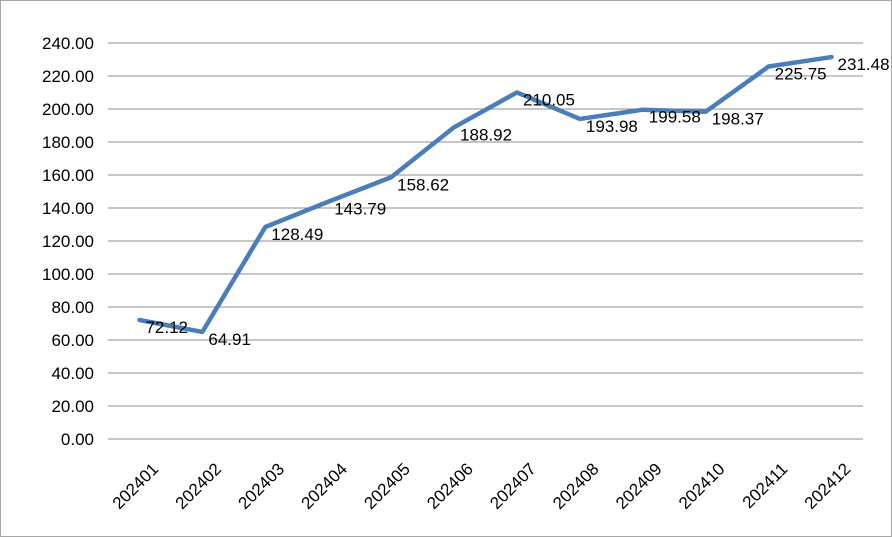 The height and width of the screenshot is (537, 892). Describe the element at coordinates (68, 109) in the screenshot. I see `y-tick-label: 200.00` at that location.